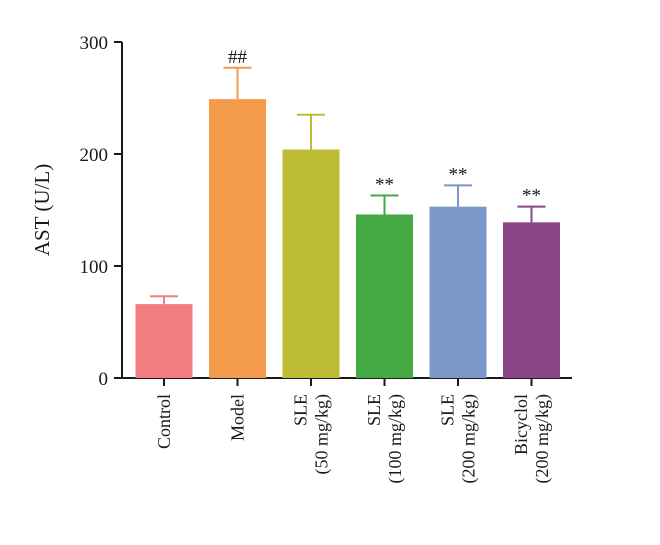 The image size is (660, 545). What do you see at coordinates (448, 410) in the screenshot?
I see `category-label-4: SLE` at bounding box center [448, 410].